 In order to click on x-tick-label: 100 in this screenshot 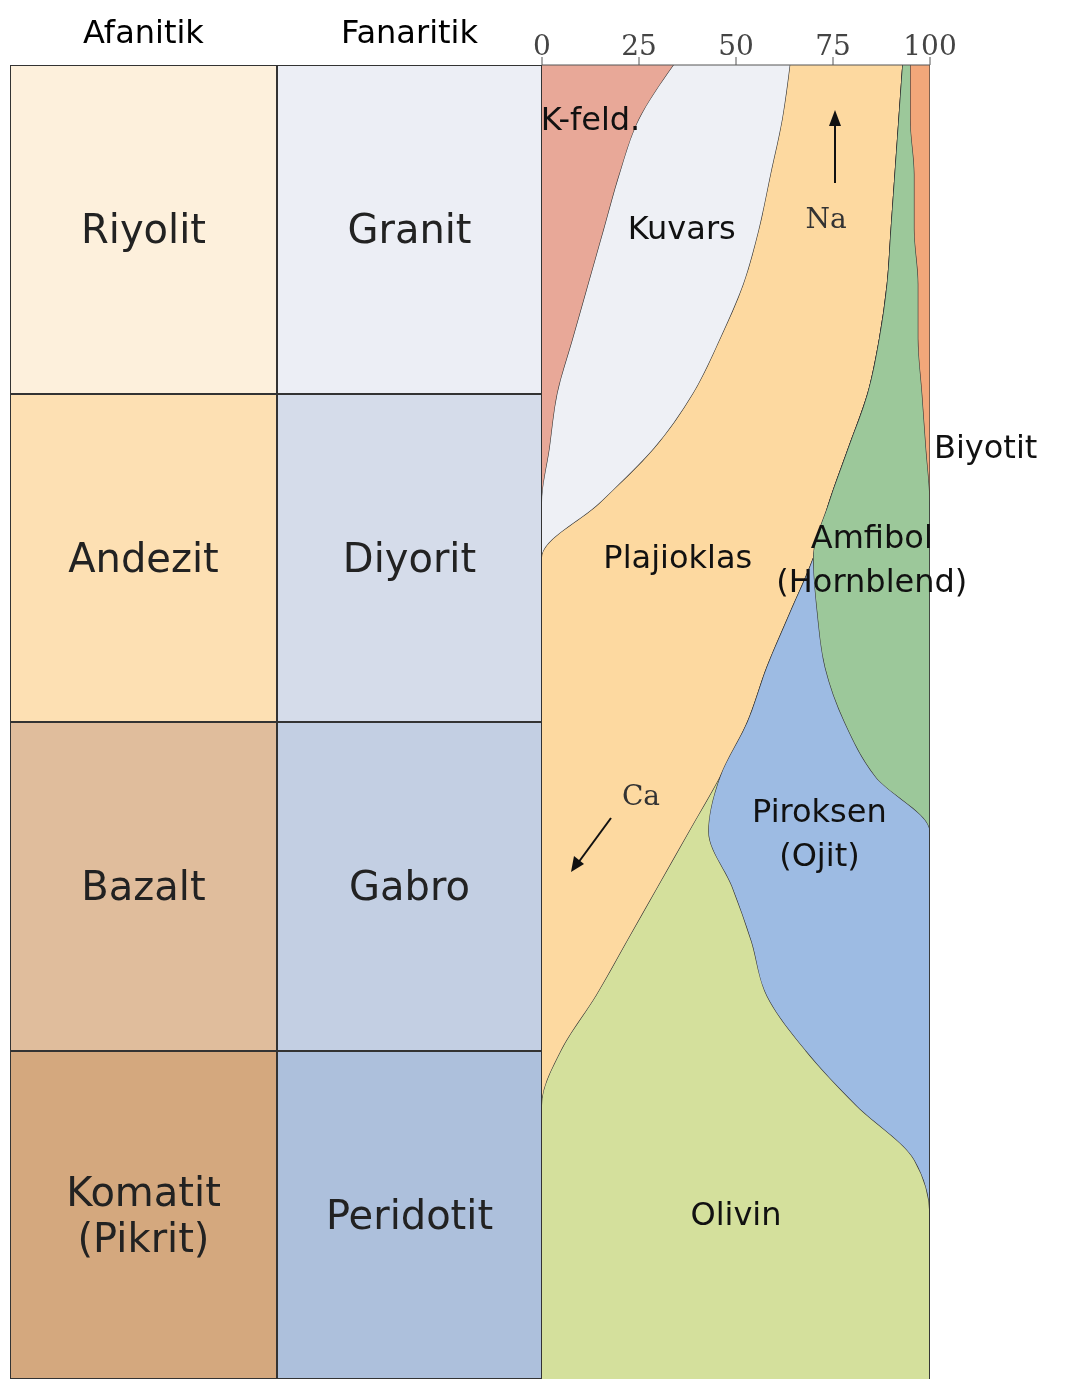, I will do `click(930, 45)`.